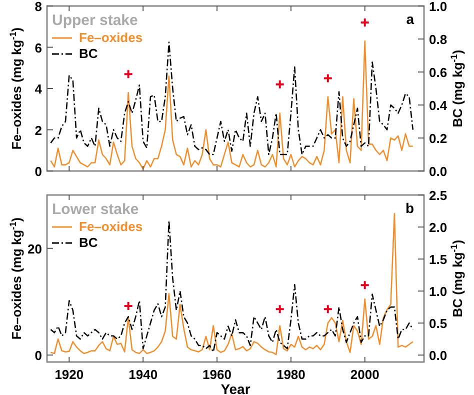  I want to click on y-tick-label: 6, so click(38, 48).